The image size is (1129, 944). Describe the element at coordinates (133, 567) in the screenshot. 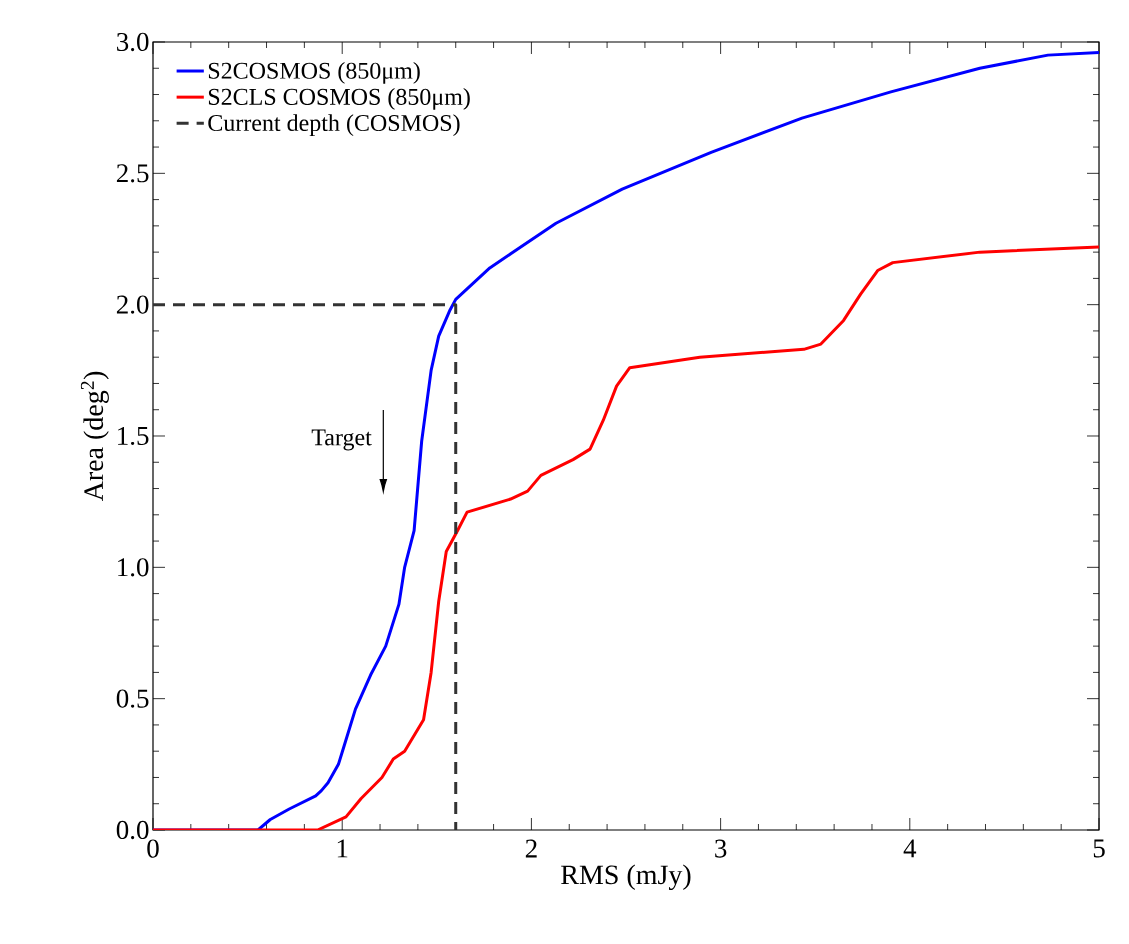

I see `y-tick-label: 1.0` at that location.